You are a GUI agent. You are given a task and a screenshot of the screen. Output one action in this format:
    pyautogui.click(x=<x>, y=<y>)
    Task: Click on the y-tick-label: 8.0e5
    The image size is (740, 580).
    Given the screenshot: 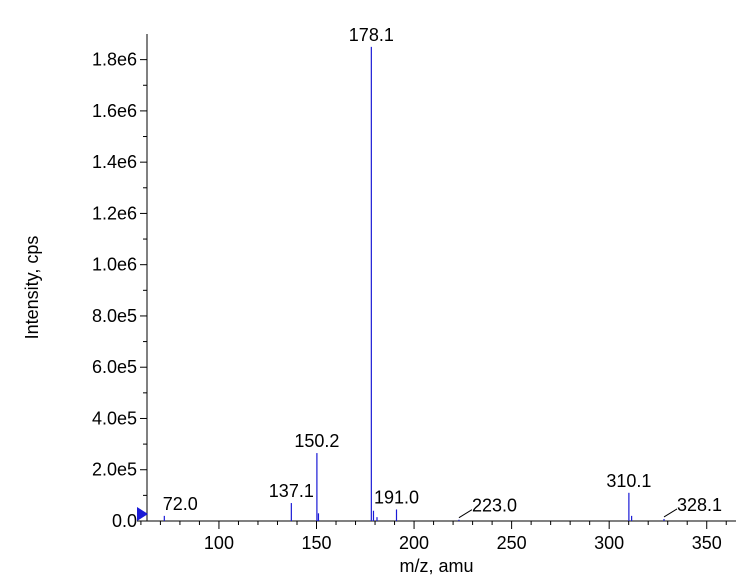 What is the action you would take?
    pyautogui.click(x=114, y=316)
    